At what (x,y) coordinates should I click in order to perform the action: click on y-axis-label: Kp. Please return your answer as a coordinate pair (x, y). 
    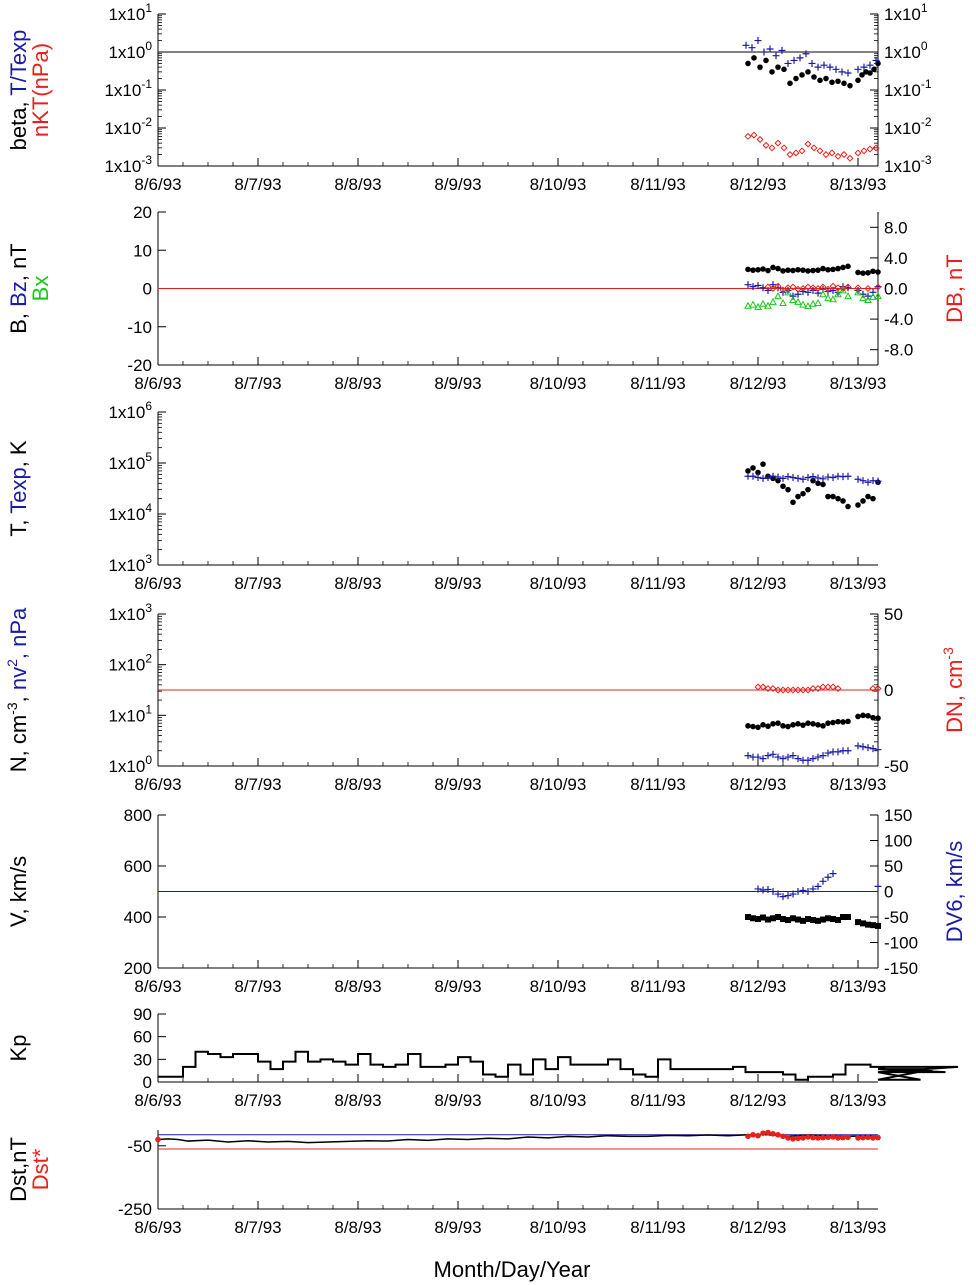
    Looking at the image, I should click on (18, 1048).